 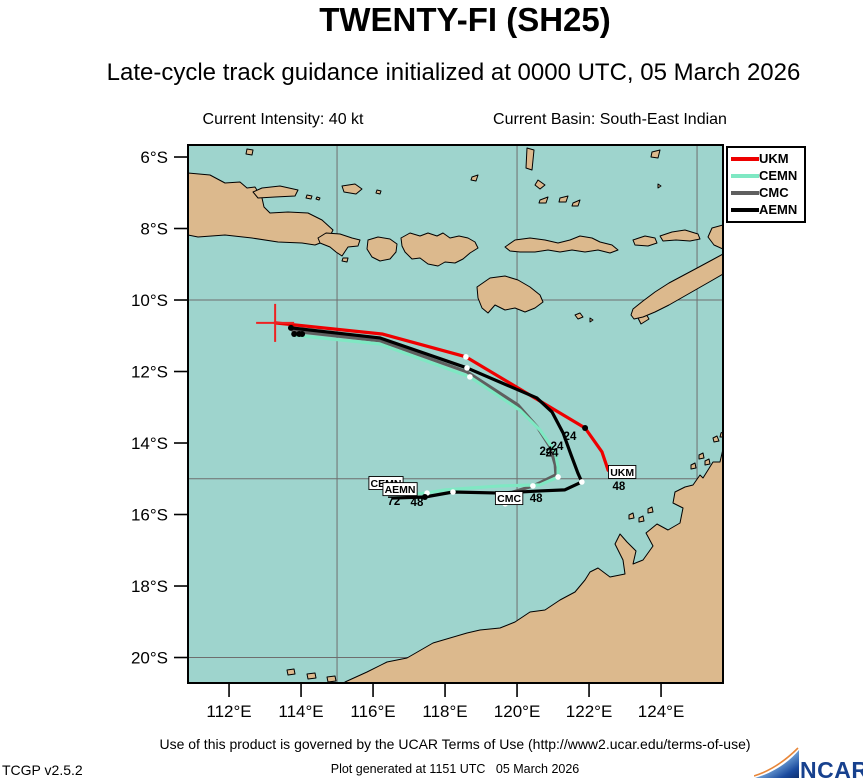 I want to click on ncar-swoosh-arc, so click(x=776, y=762).